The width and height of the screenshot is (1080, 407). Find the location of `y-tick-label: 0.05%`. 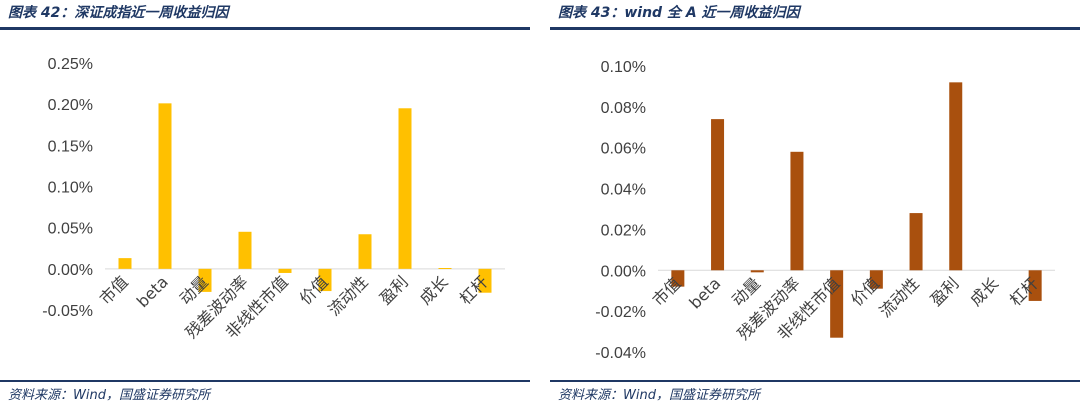

y-tick-label: 0.05% is located at coordinates (70, 229).